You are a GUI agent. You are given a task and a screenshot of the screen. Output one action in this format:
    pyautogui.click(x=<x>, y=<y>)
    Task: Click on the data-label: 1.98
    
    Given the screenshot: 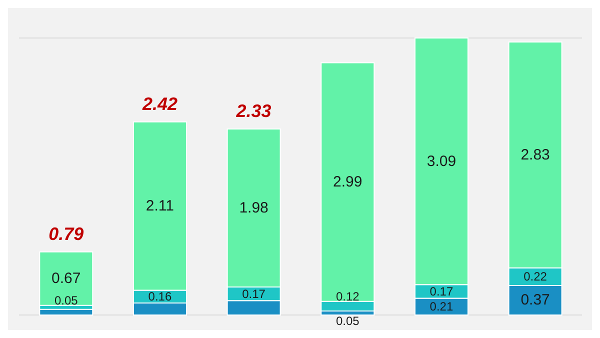 What is the action you would take?
    pyautogui.click(x=253, y=208)
    